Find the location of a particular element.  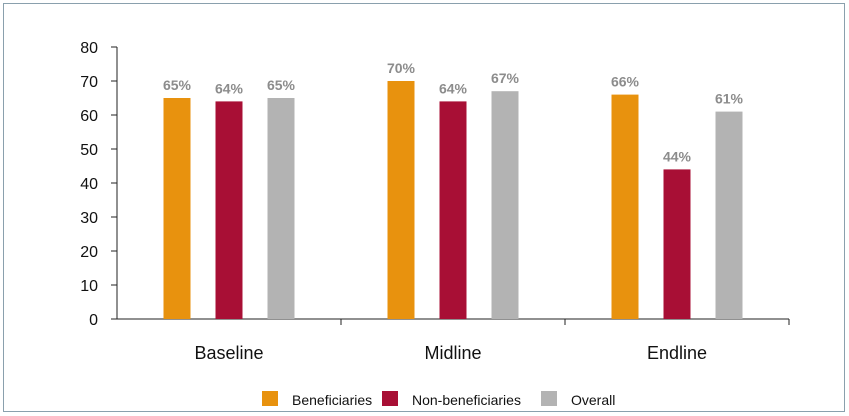

bar-midline-overall is located at coordinates (505, 205).